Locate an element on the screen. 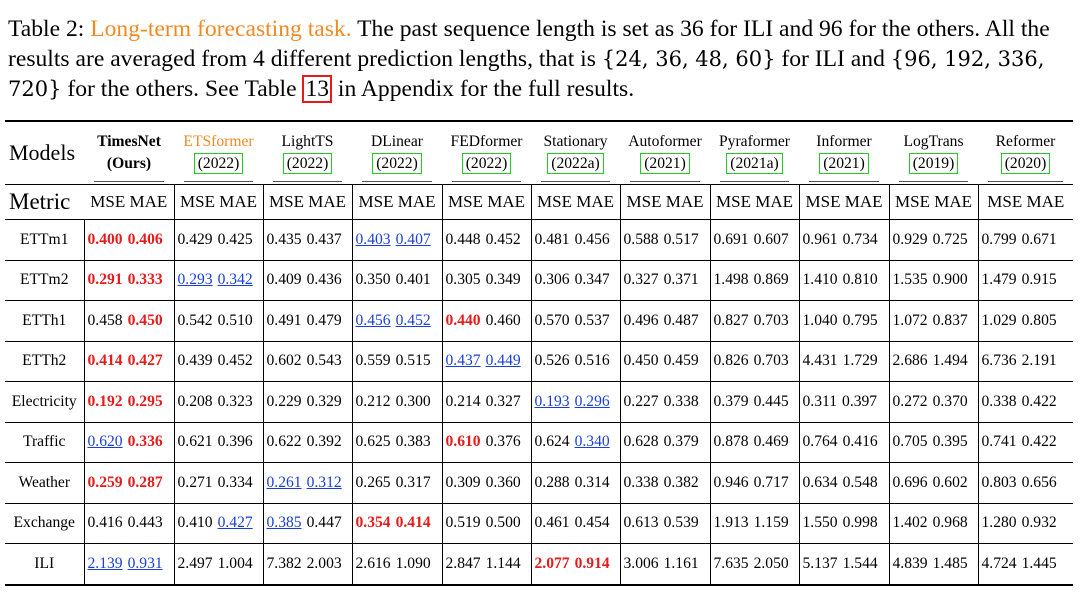 The height and width of the screenshot is (604, 1080). result-cell-dlinear: 0.559 0.515 is located at coordinates (397, 361).